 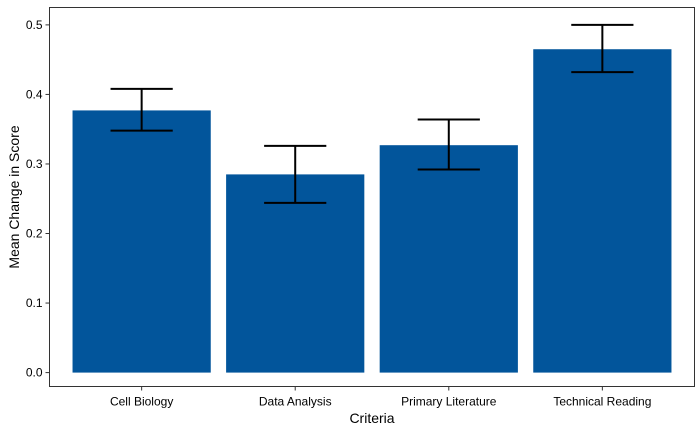 What do you see at coordinates (371, 418) in the screenshot?
I see `x-axis-title: Criteria` at bounding box center [371, 418].